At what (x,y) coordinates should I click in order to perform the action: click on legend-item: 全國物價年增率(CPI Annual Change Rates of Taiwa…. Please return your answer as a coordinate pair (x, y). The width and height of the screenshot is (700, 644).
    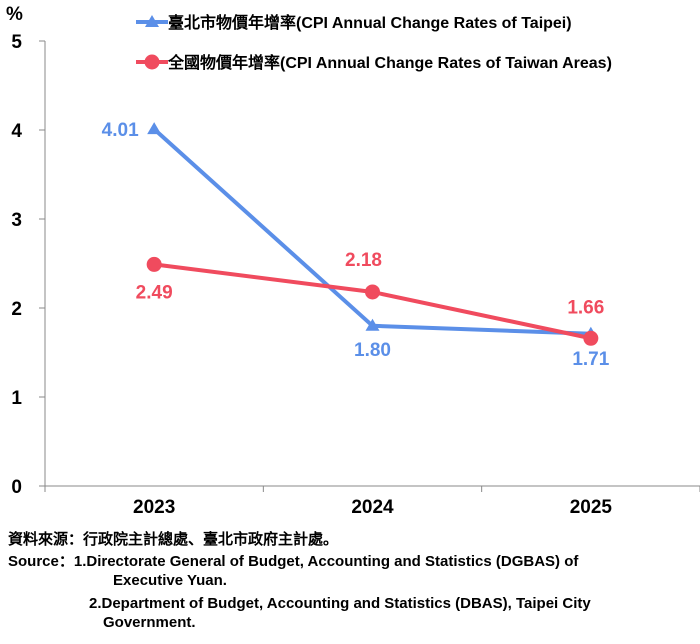
    Looking at the image, I should click on (374, 62).